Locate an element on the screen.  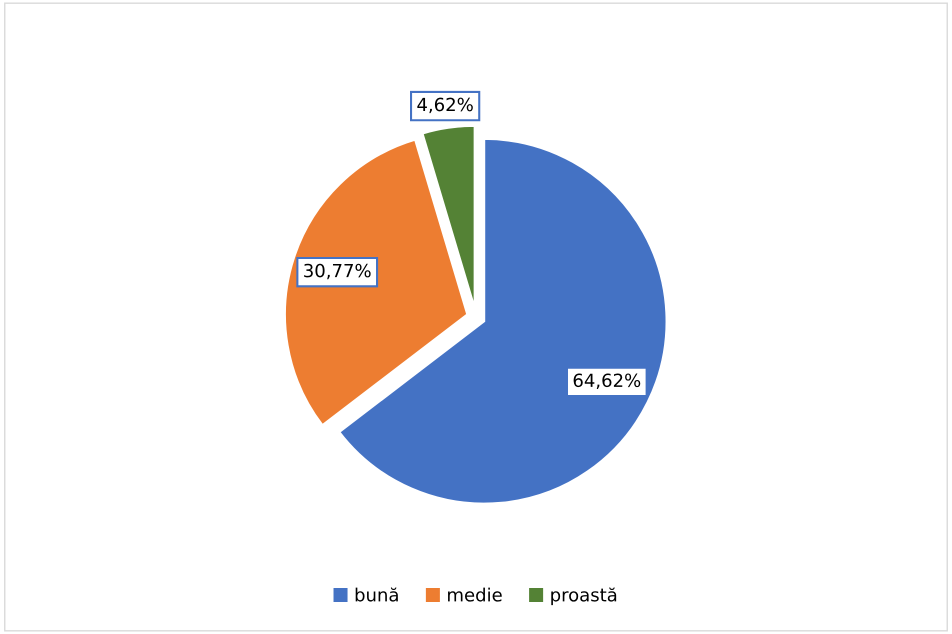
legend-label: medie is located at coordinates (475, 595).